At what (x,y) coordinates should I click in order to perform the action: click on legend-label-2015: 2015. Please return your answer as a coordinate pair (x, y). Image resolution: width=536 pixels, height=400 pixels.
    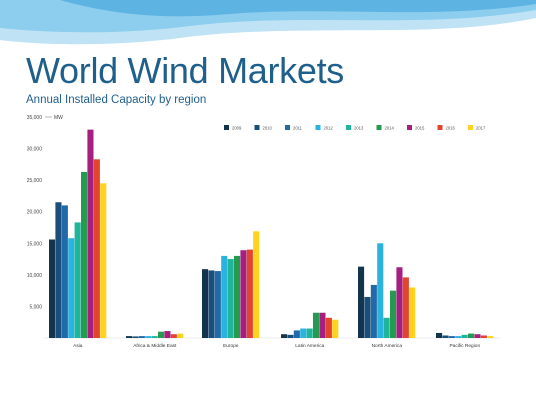
    Looking at the image, I should click on (420, 128).